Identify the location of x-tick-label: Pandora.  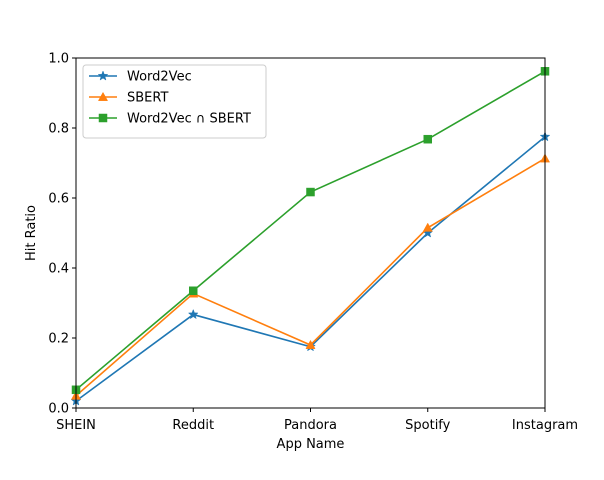
(310, 425).